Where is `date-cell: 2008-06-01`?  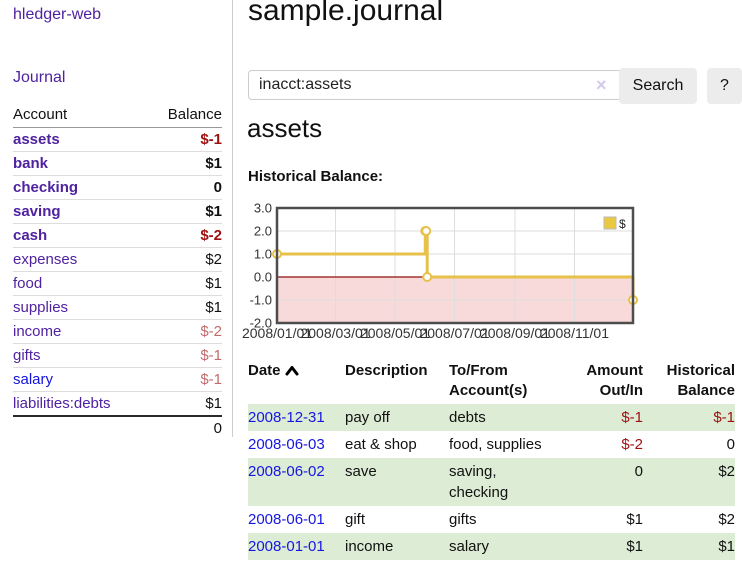 date-cell: 2008-06-01 is located at coordinates (296, 519).